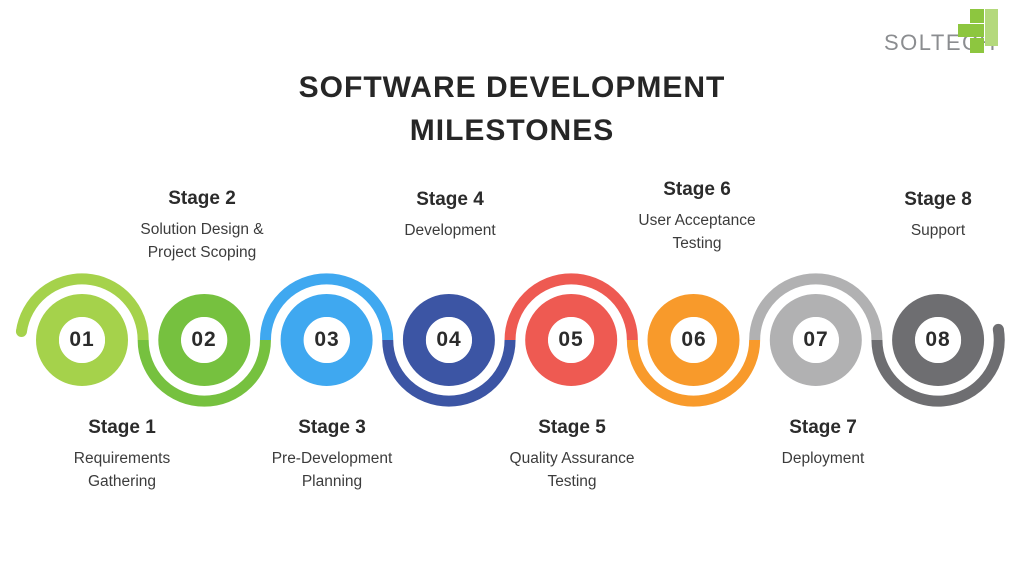 This screenshot has height=576, width=1024. I want to click on stage-5-subtitle: Quality Assurance Testing, so click(572, 470).